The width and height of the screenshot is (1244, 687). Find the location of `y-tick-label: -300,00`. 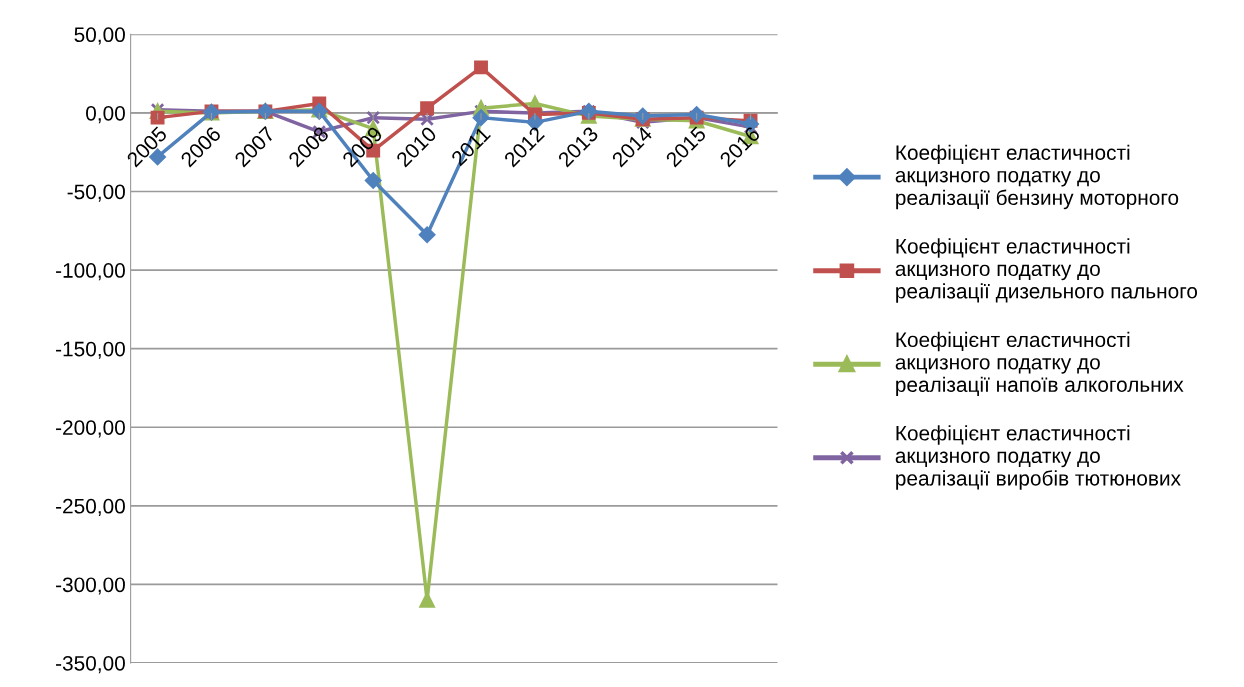

y-tick-label: -300,00 is located at coordinates (90, 586).